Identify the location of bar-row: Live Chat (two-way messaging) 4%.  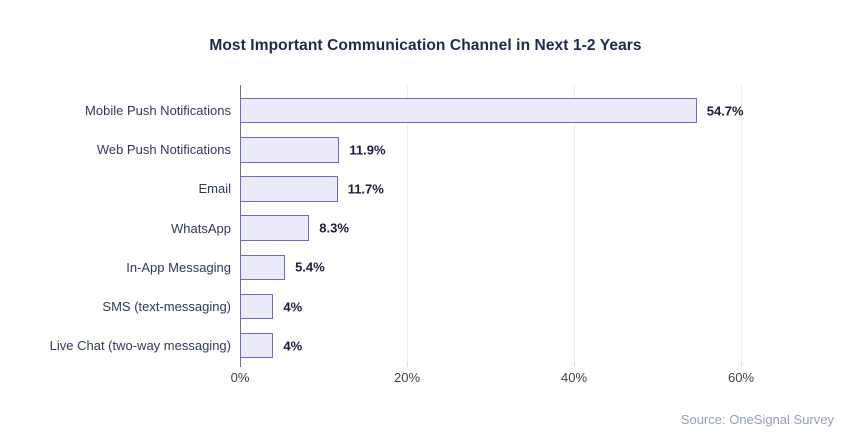
(425, 345).